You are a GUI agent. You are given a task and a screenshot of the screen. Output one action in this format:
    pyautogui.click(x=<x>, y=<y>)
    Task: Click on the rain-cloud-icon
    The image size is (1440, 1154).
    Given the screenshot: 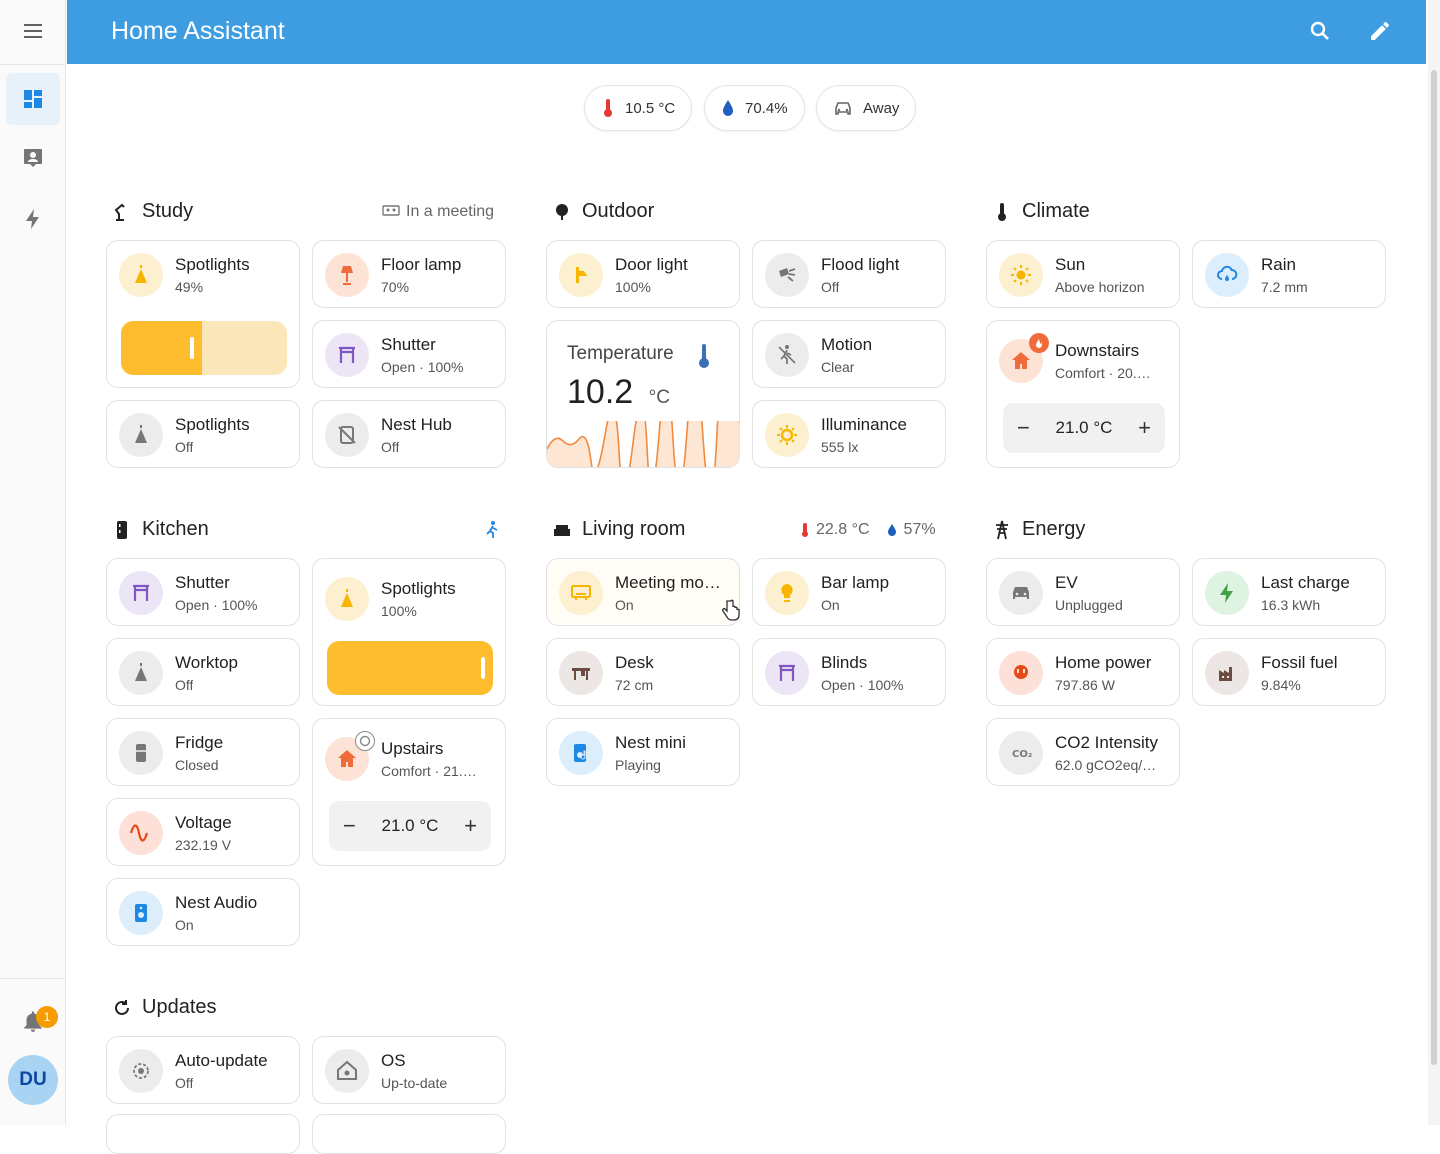 What is the action you would take?
    pyautogui.click(x=1227, y=275)
    